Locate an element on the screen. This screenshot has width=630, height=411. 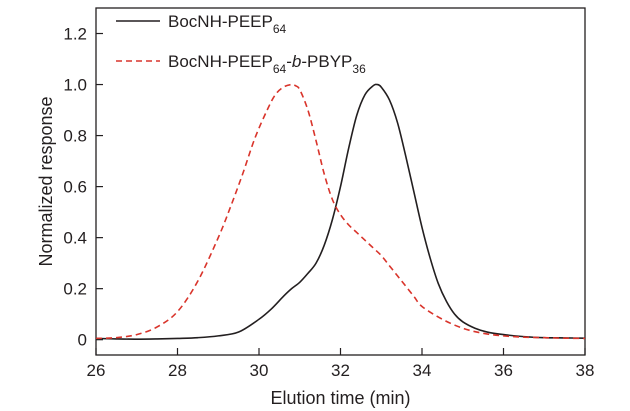
y-tick-label: 0.8 is located at coordinates (75, 136).